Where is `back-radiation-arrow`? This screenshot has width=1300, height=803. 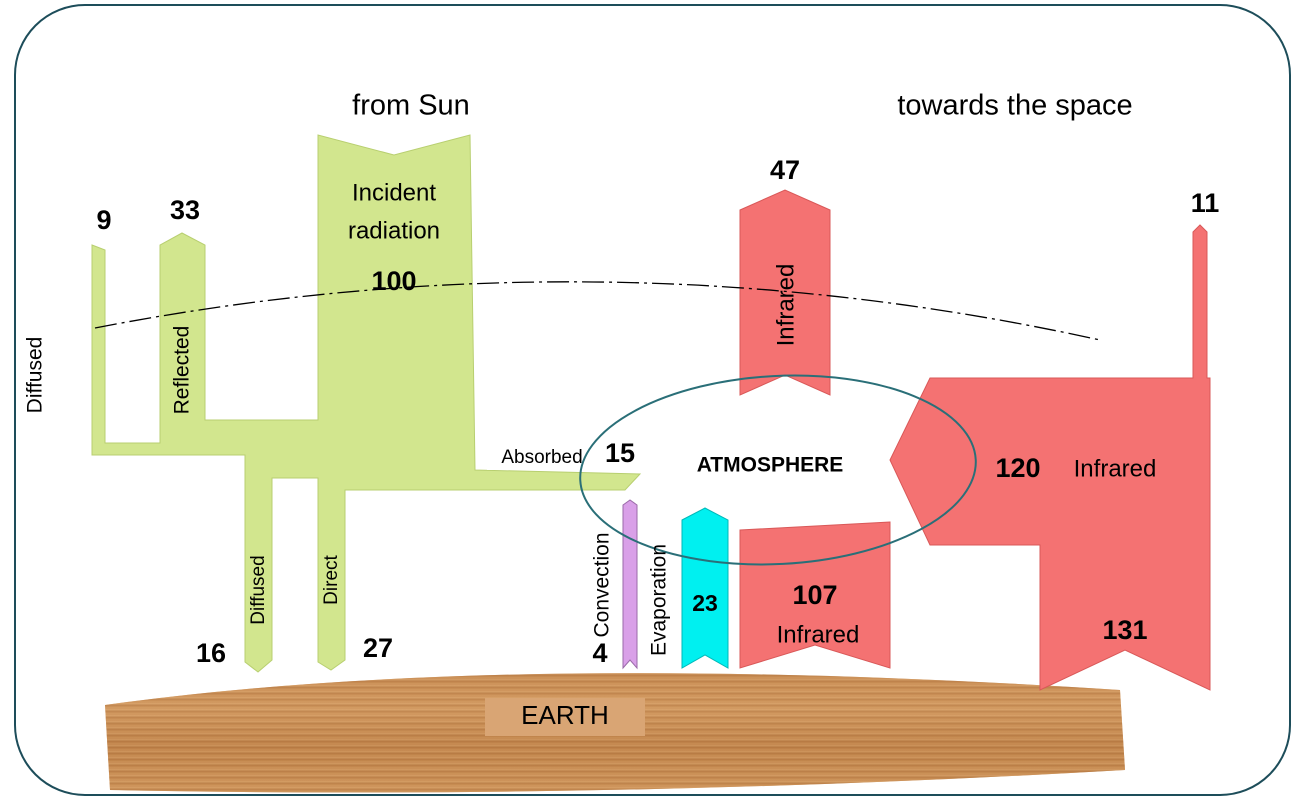
back-radiation-arrow is located at coordinates (815, 595).